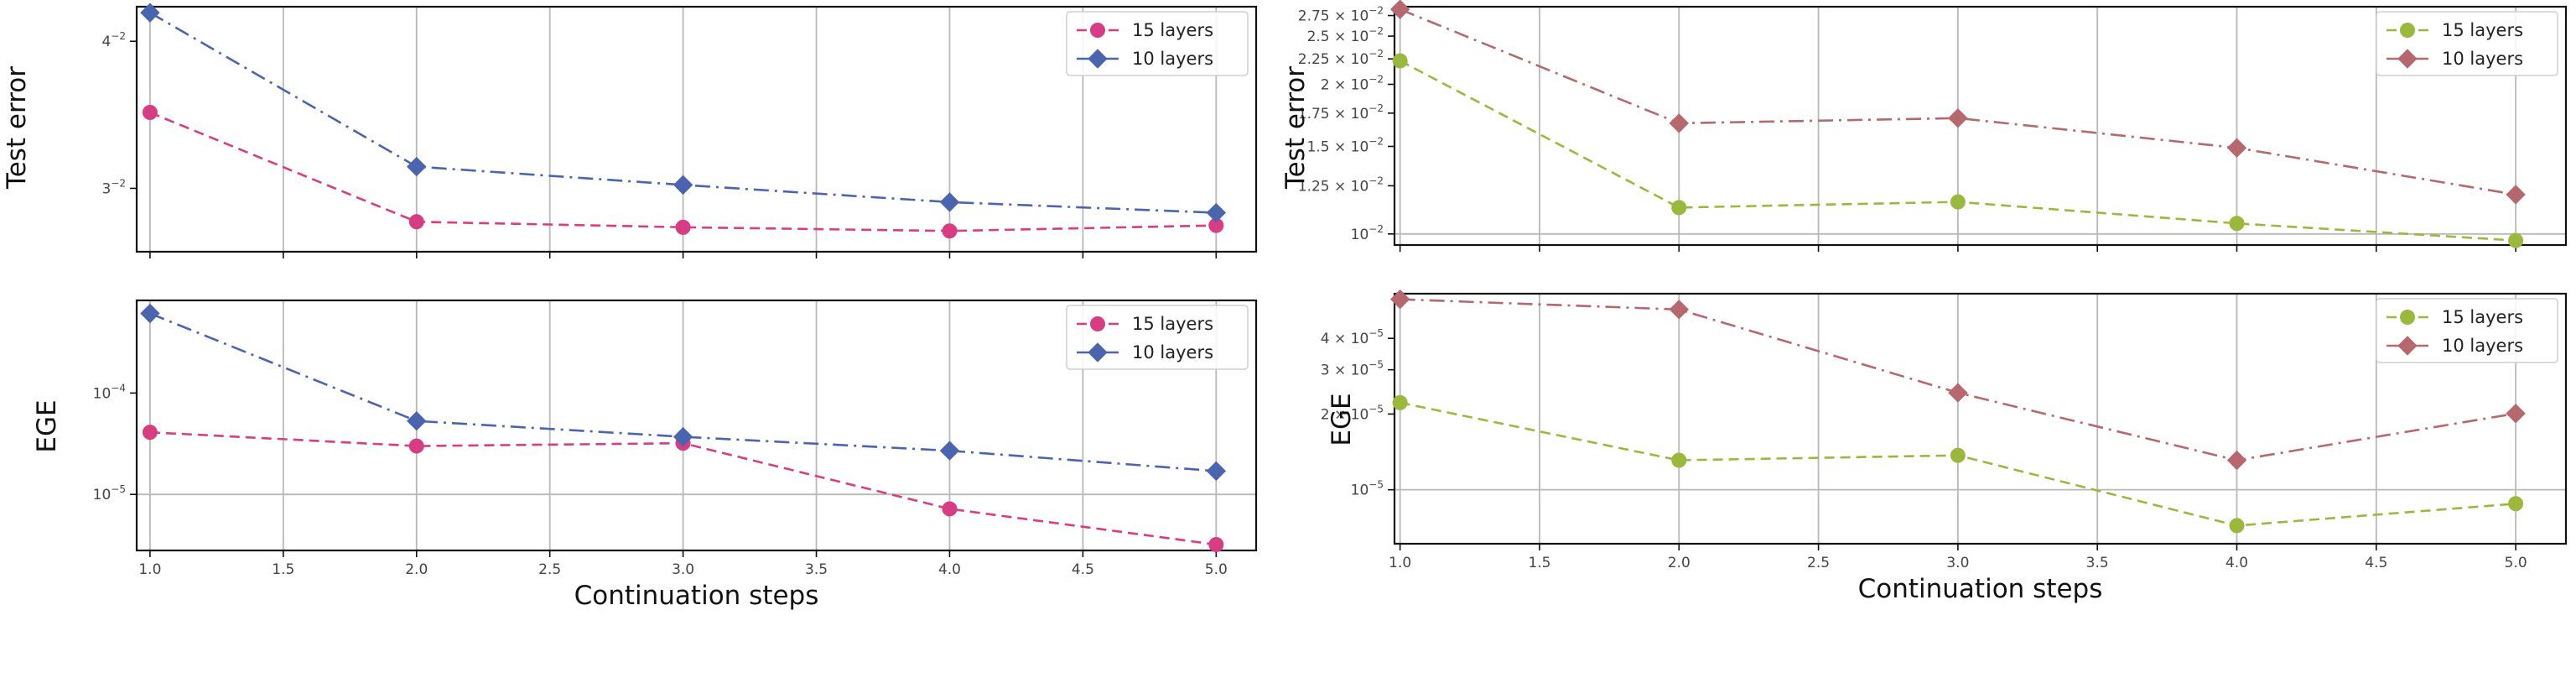 This screenshot has width=2576, height=678. Describe the element at coordinates (1980, 589) in the screenshot. I see `x-axis-label: Continuation steps` at that location.